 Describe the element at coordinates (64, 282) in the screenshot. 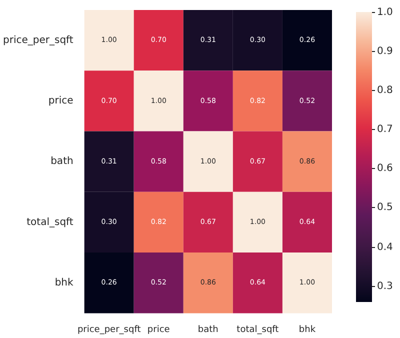

I see `y-tick-label: bhk` at that location.